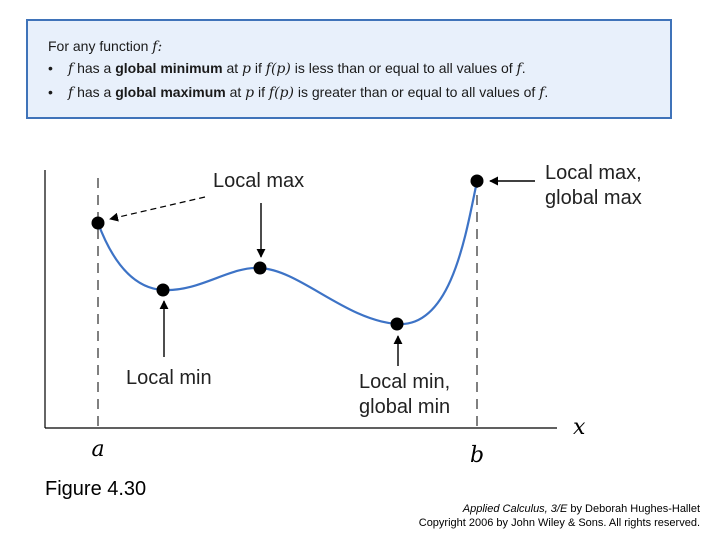 This screenshot has height=540, width=720. What do you see at coordinates (404, 407) in the screenshot?
I see `annotation-global-min-line2: global min` at bounding box center [404, 407].